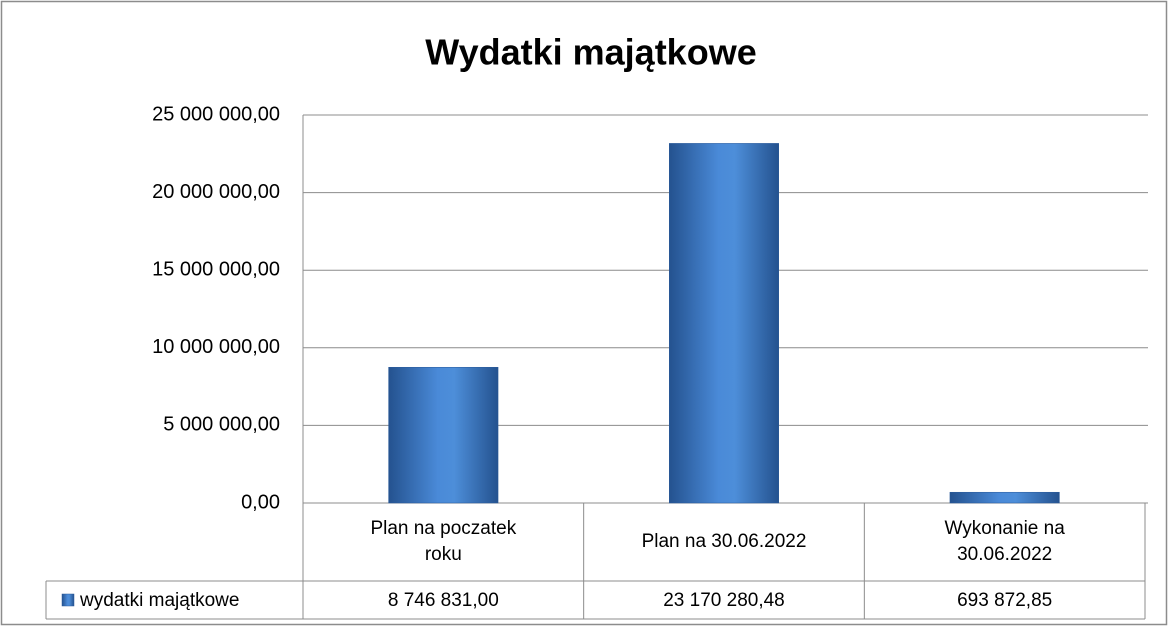  What do you see at coordinates (1004, 600) in the screenshot?
I see `data-table-value: 693 872,85` at bounding box center [1004, 600].